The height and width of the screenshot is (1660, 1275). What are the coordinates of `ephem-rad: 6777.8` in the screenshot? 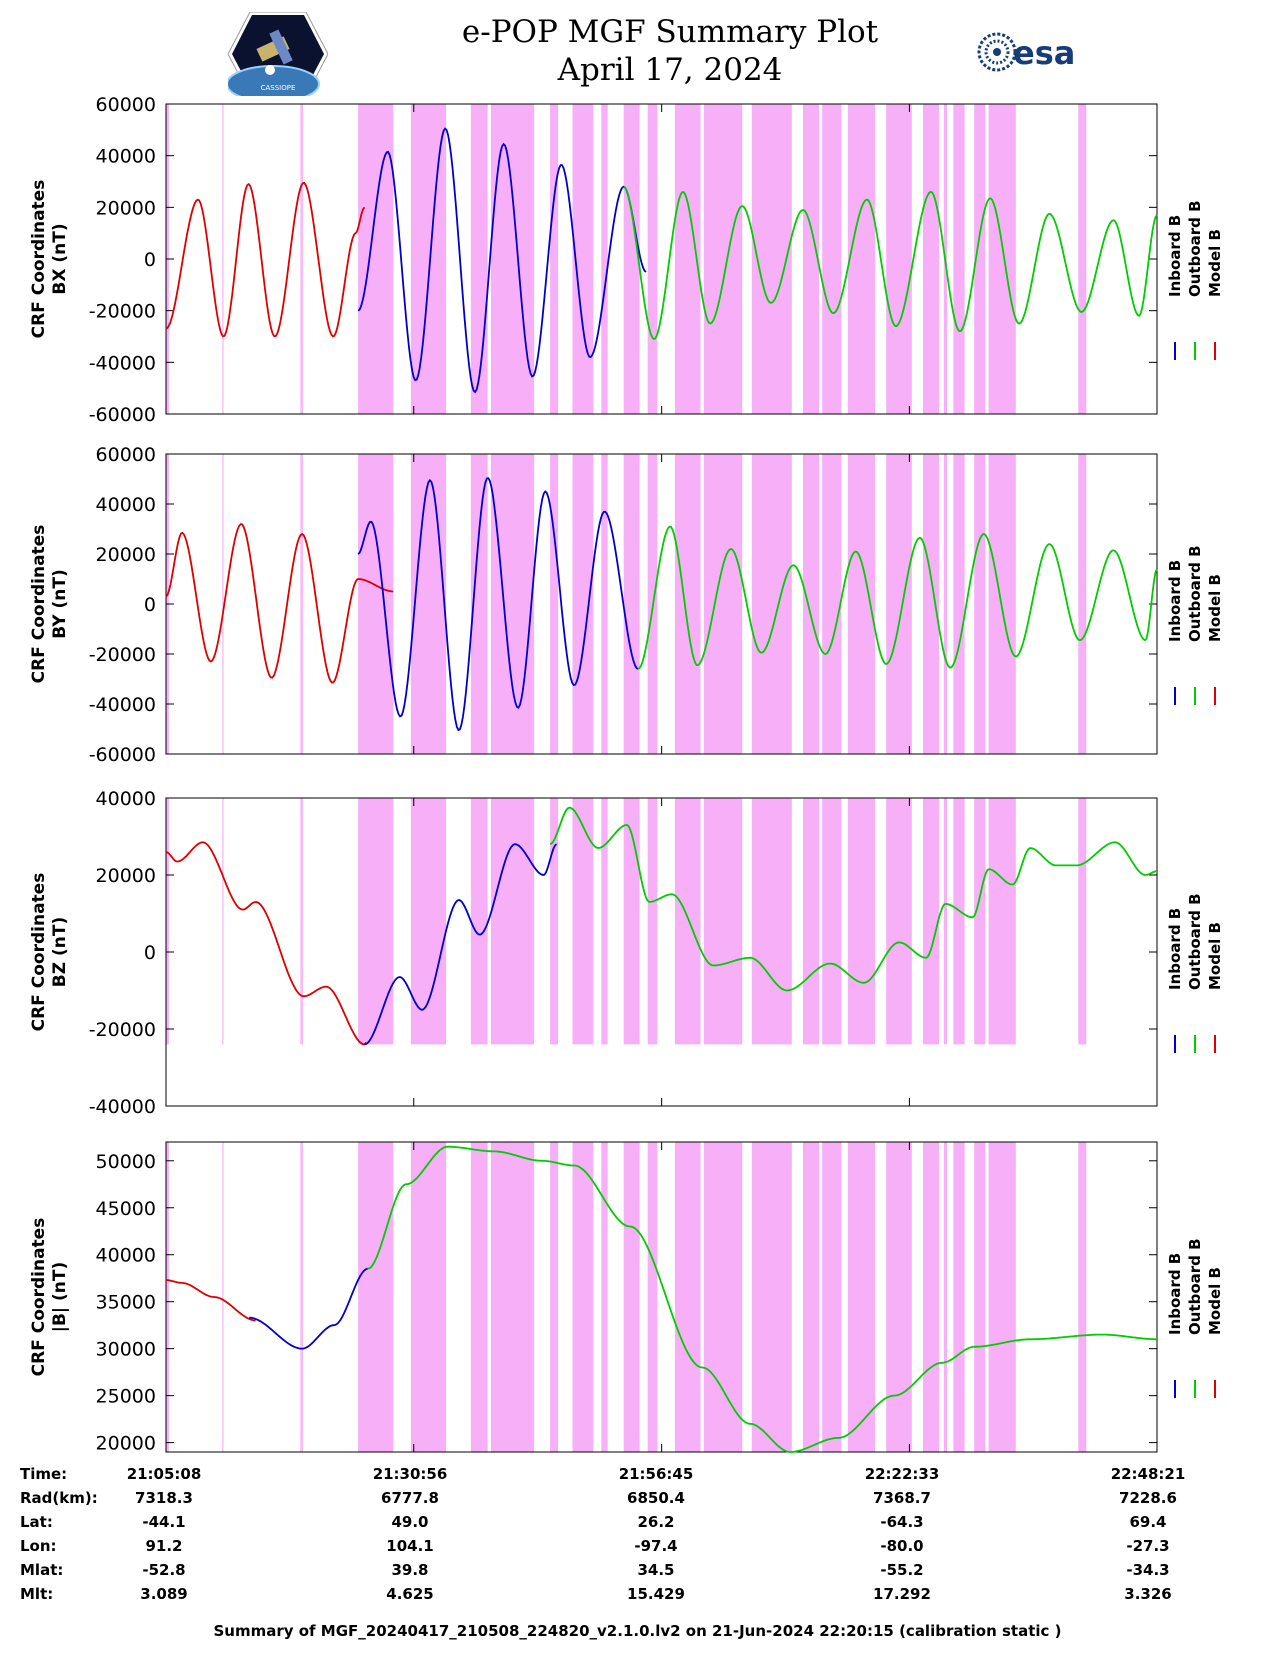 It's located at (410, 1498).